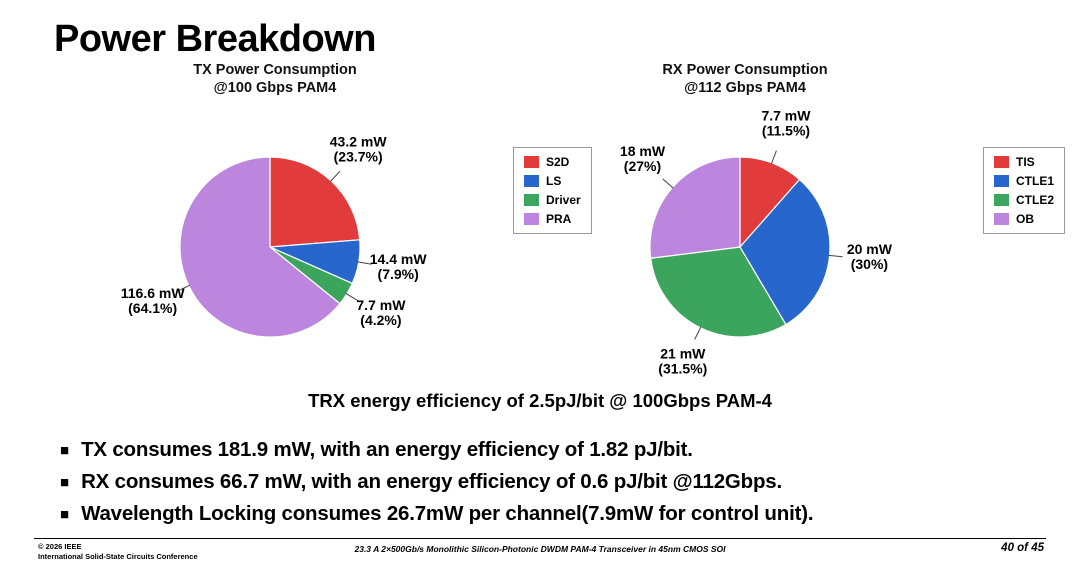 This screenshot has width=1080, height=568. I want to click on legend-item-pra: PRA, so click(552, 219).